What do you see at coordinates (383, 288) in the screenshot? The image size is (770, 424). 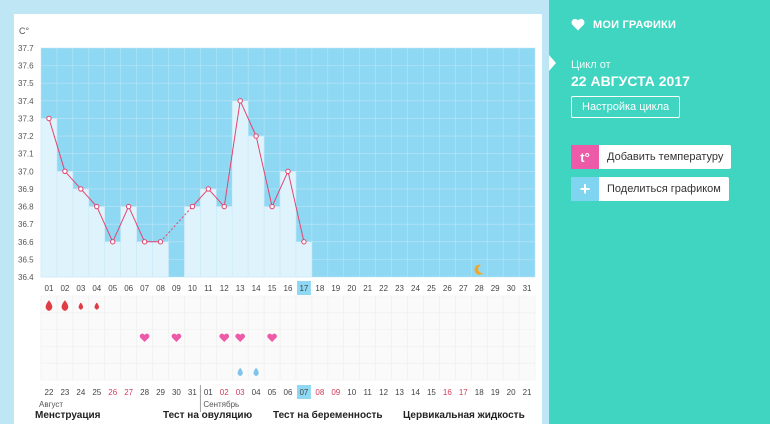 I see `day-label: 22` at bounding box center [383, 288].